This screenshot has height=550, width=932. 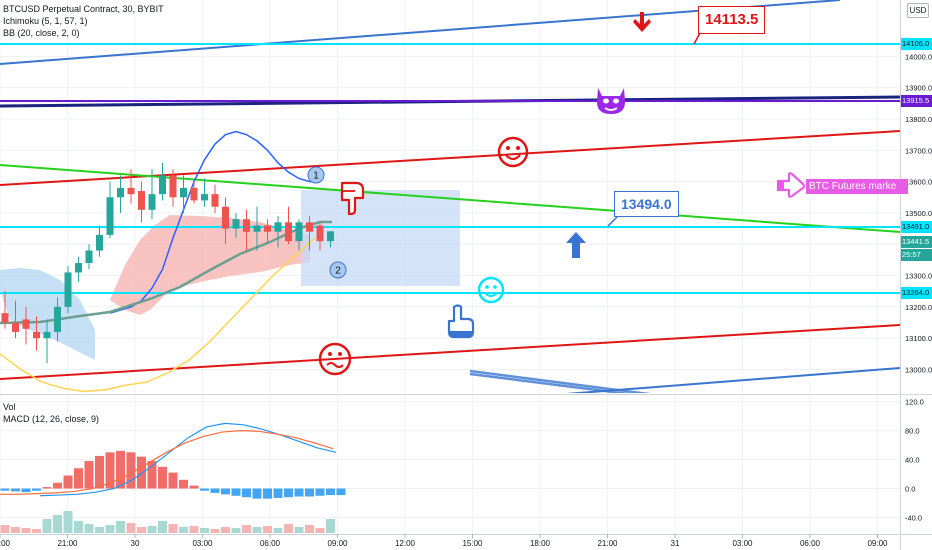 What do you see at coordinates (41, 33) in the screenshot?
I see `bb-legend: BB (20, close, 2, 0)` at bounding box center [41, 33].